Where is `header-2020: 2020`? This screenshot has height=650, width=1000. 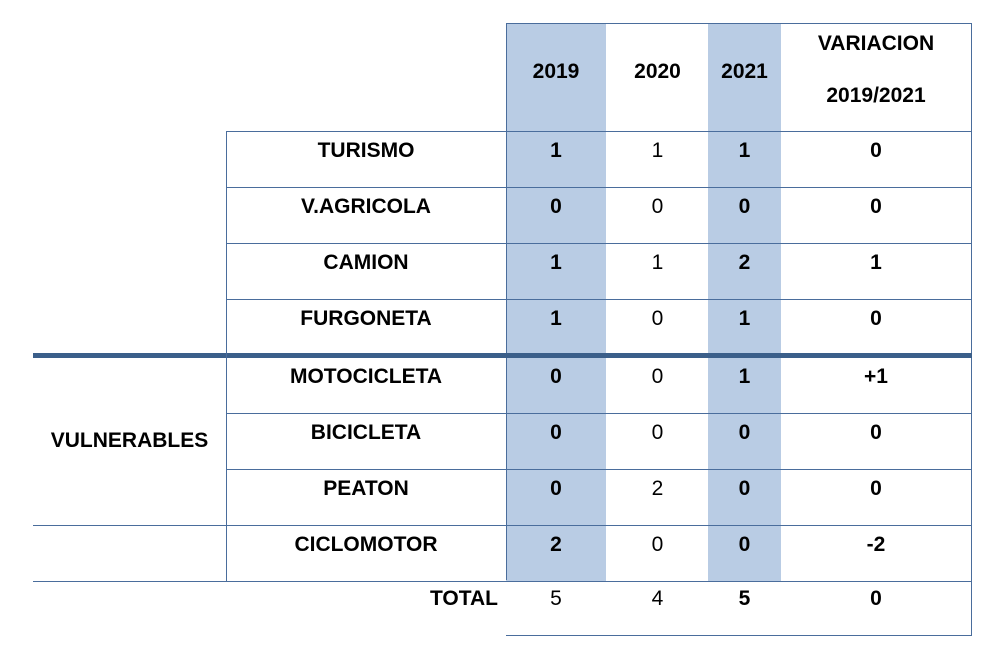 header-2020: 2020 is located at coordinates (657, 71).